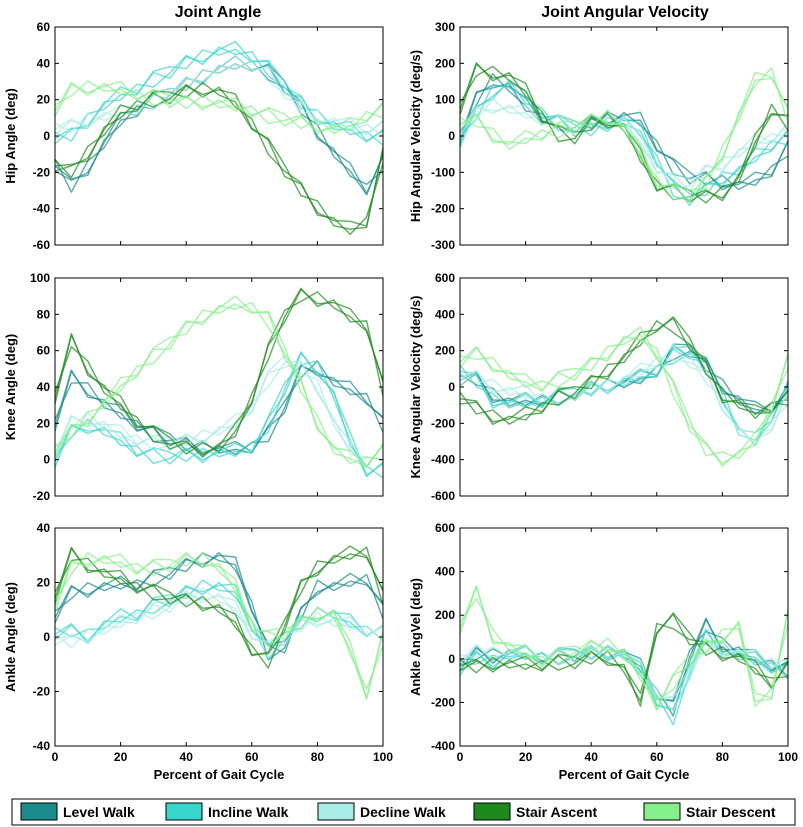 Image resolution: width=803 pixels, height=827 pixels. Describe the element at coordinates (723, 757) in the screenshot. I see `ankle-velocity-xtick-label: 80` at that location.